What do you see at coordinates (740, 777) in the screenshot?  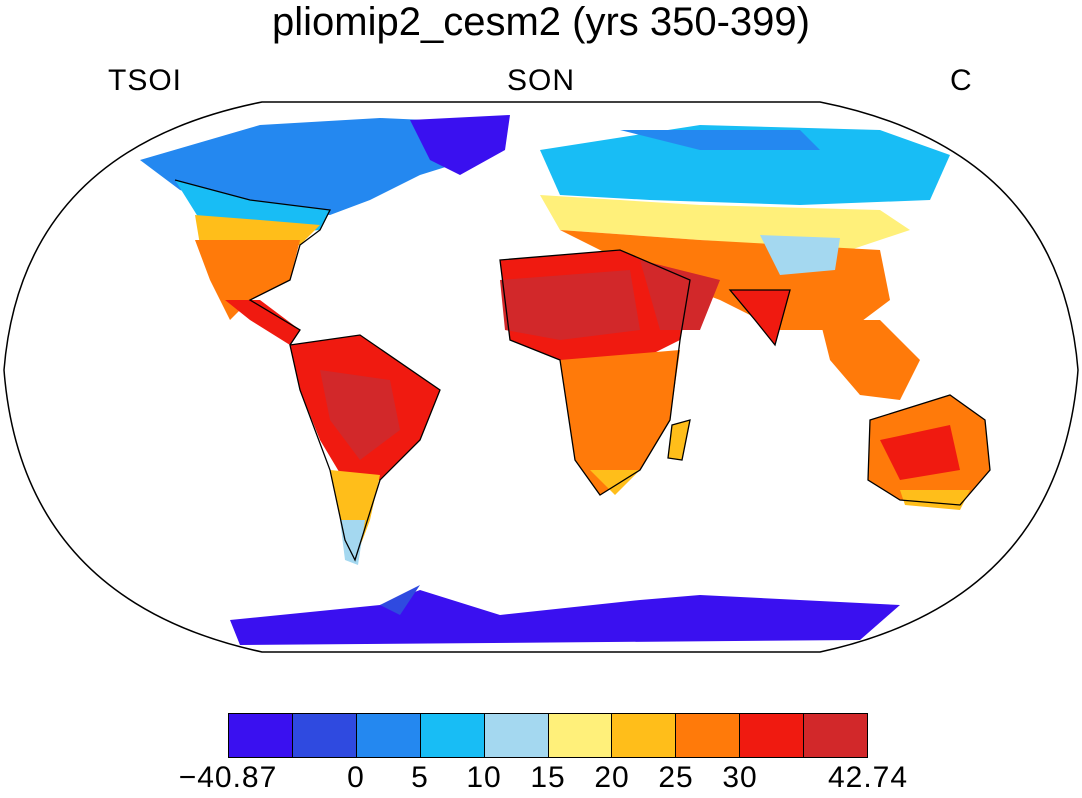 I see `colorbar-tick-label: 30` at bounding box center [740, 777].